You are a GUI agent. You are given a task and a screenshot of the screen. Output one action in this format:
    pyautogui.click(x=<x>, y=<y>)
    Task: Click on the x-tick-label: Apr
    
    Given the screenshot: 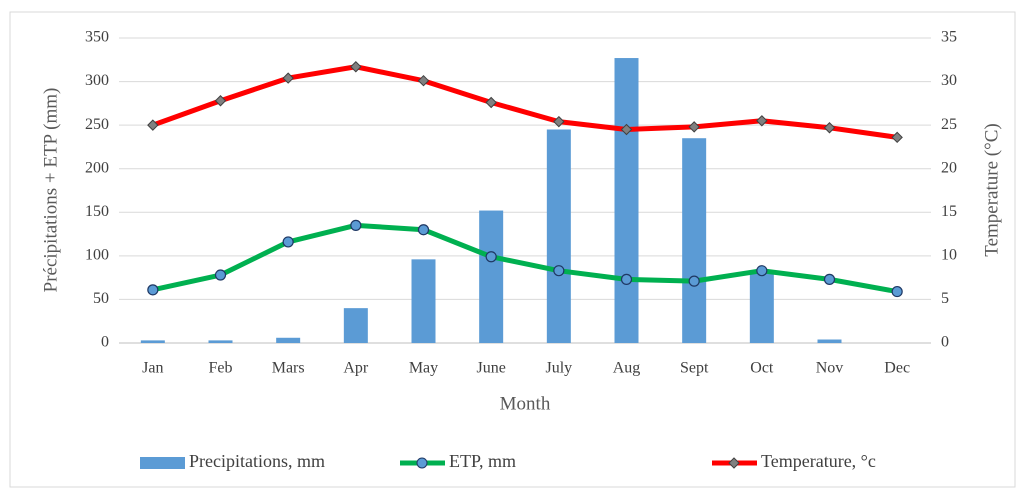 What is the action you would take?
    pyautogui.click(x=356, y=368)
    